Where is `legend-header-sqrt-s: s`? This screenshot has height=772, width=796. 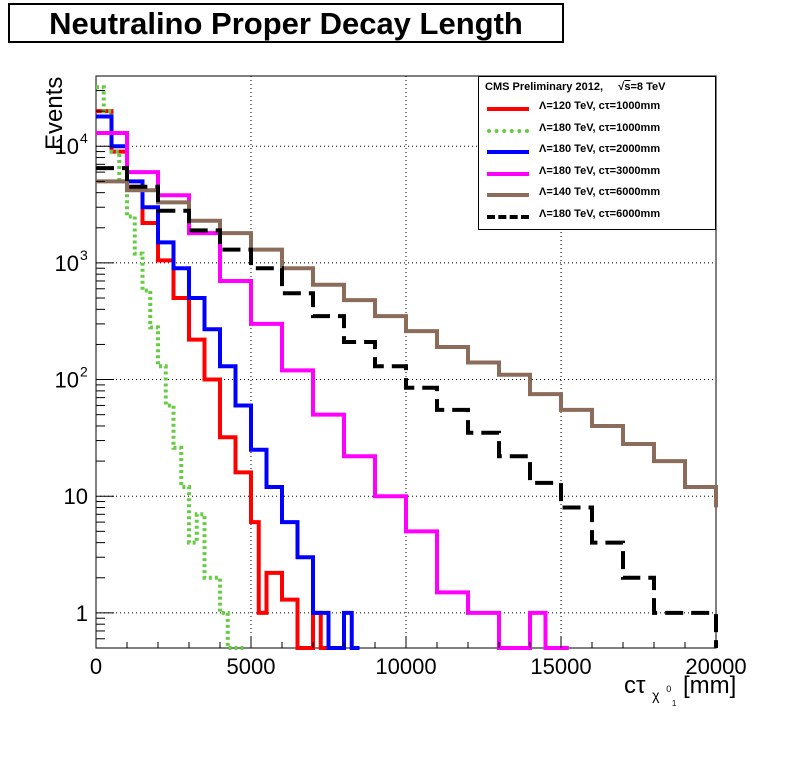
legend-header-sqrt-s: s is located at coordinates (627, 87).